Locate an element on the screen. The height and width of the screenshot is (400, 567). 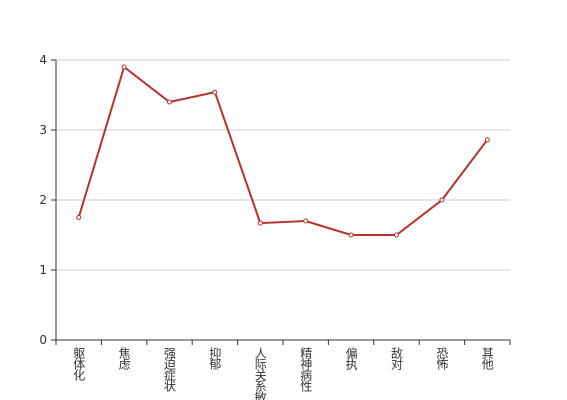
x-tick-label: 恐怖 is located at coordinates (442, 358).